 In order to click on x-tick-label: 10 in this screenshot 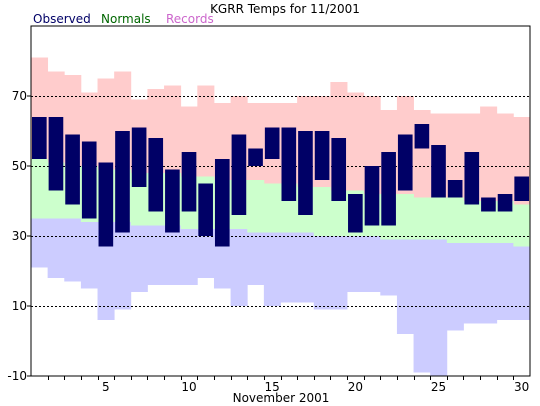, I will do `click(188, 387)`.